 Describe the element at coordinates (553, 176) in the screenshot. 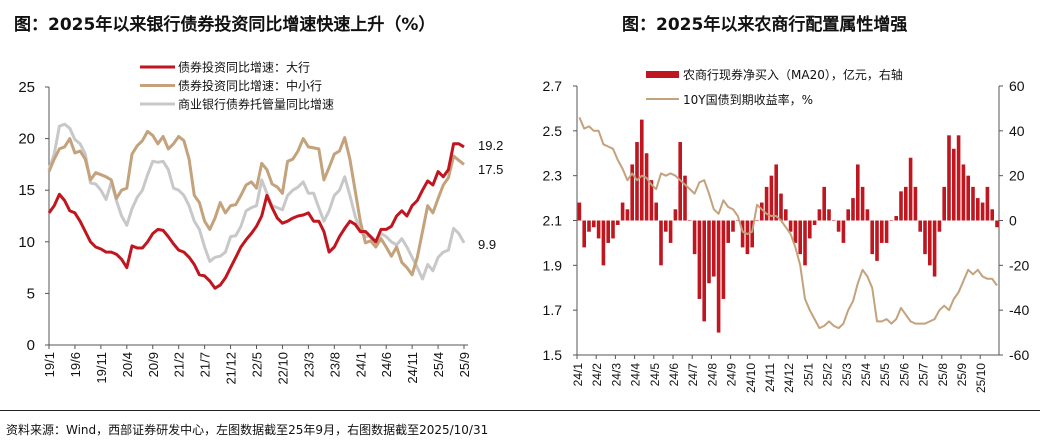

I see `left-y-tick-label: 2.3` at that location.